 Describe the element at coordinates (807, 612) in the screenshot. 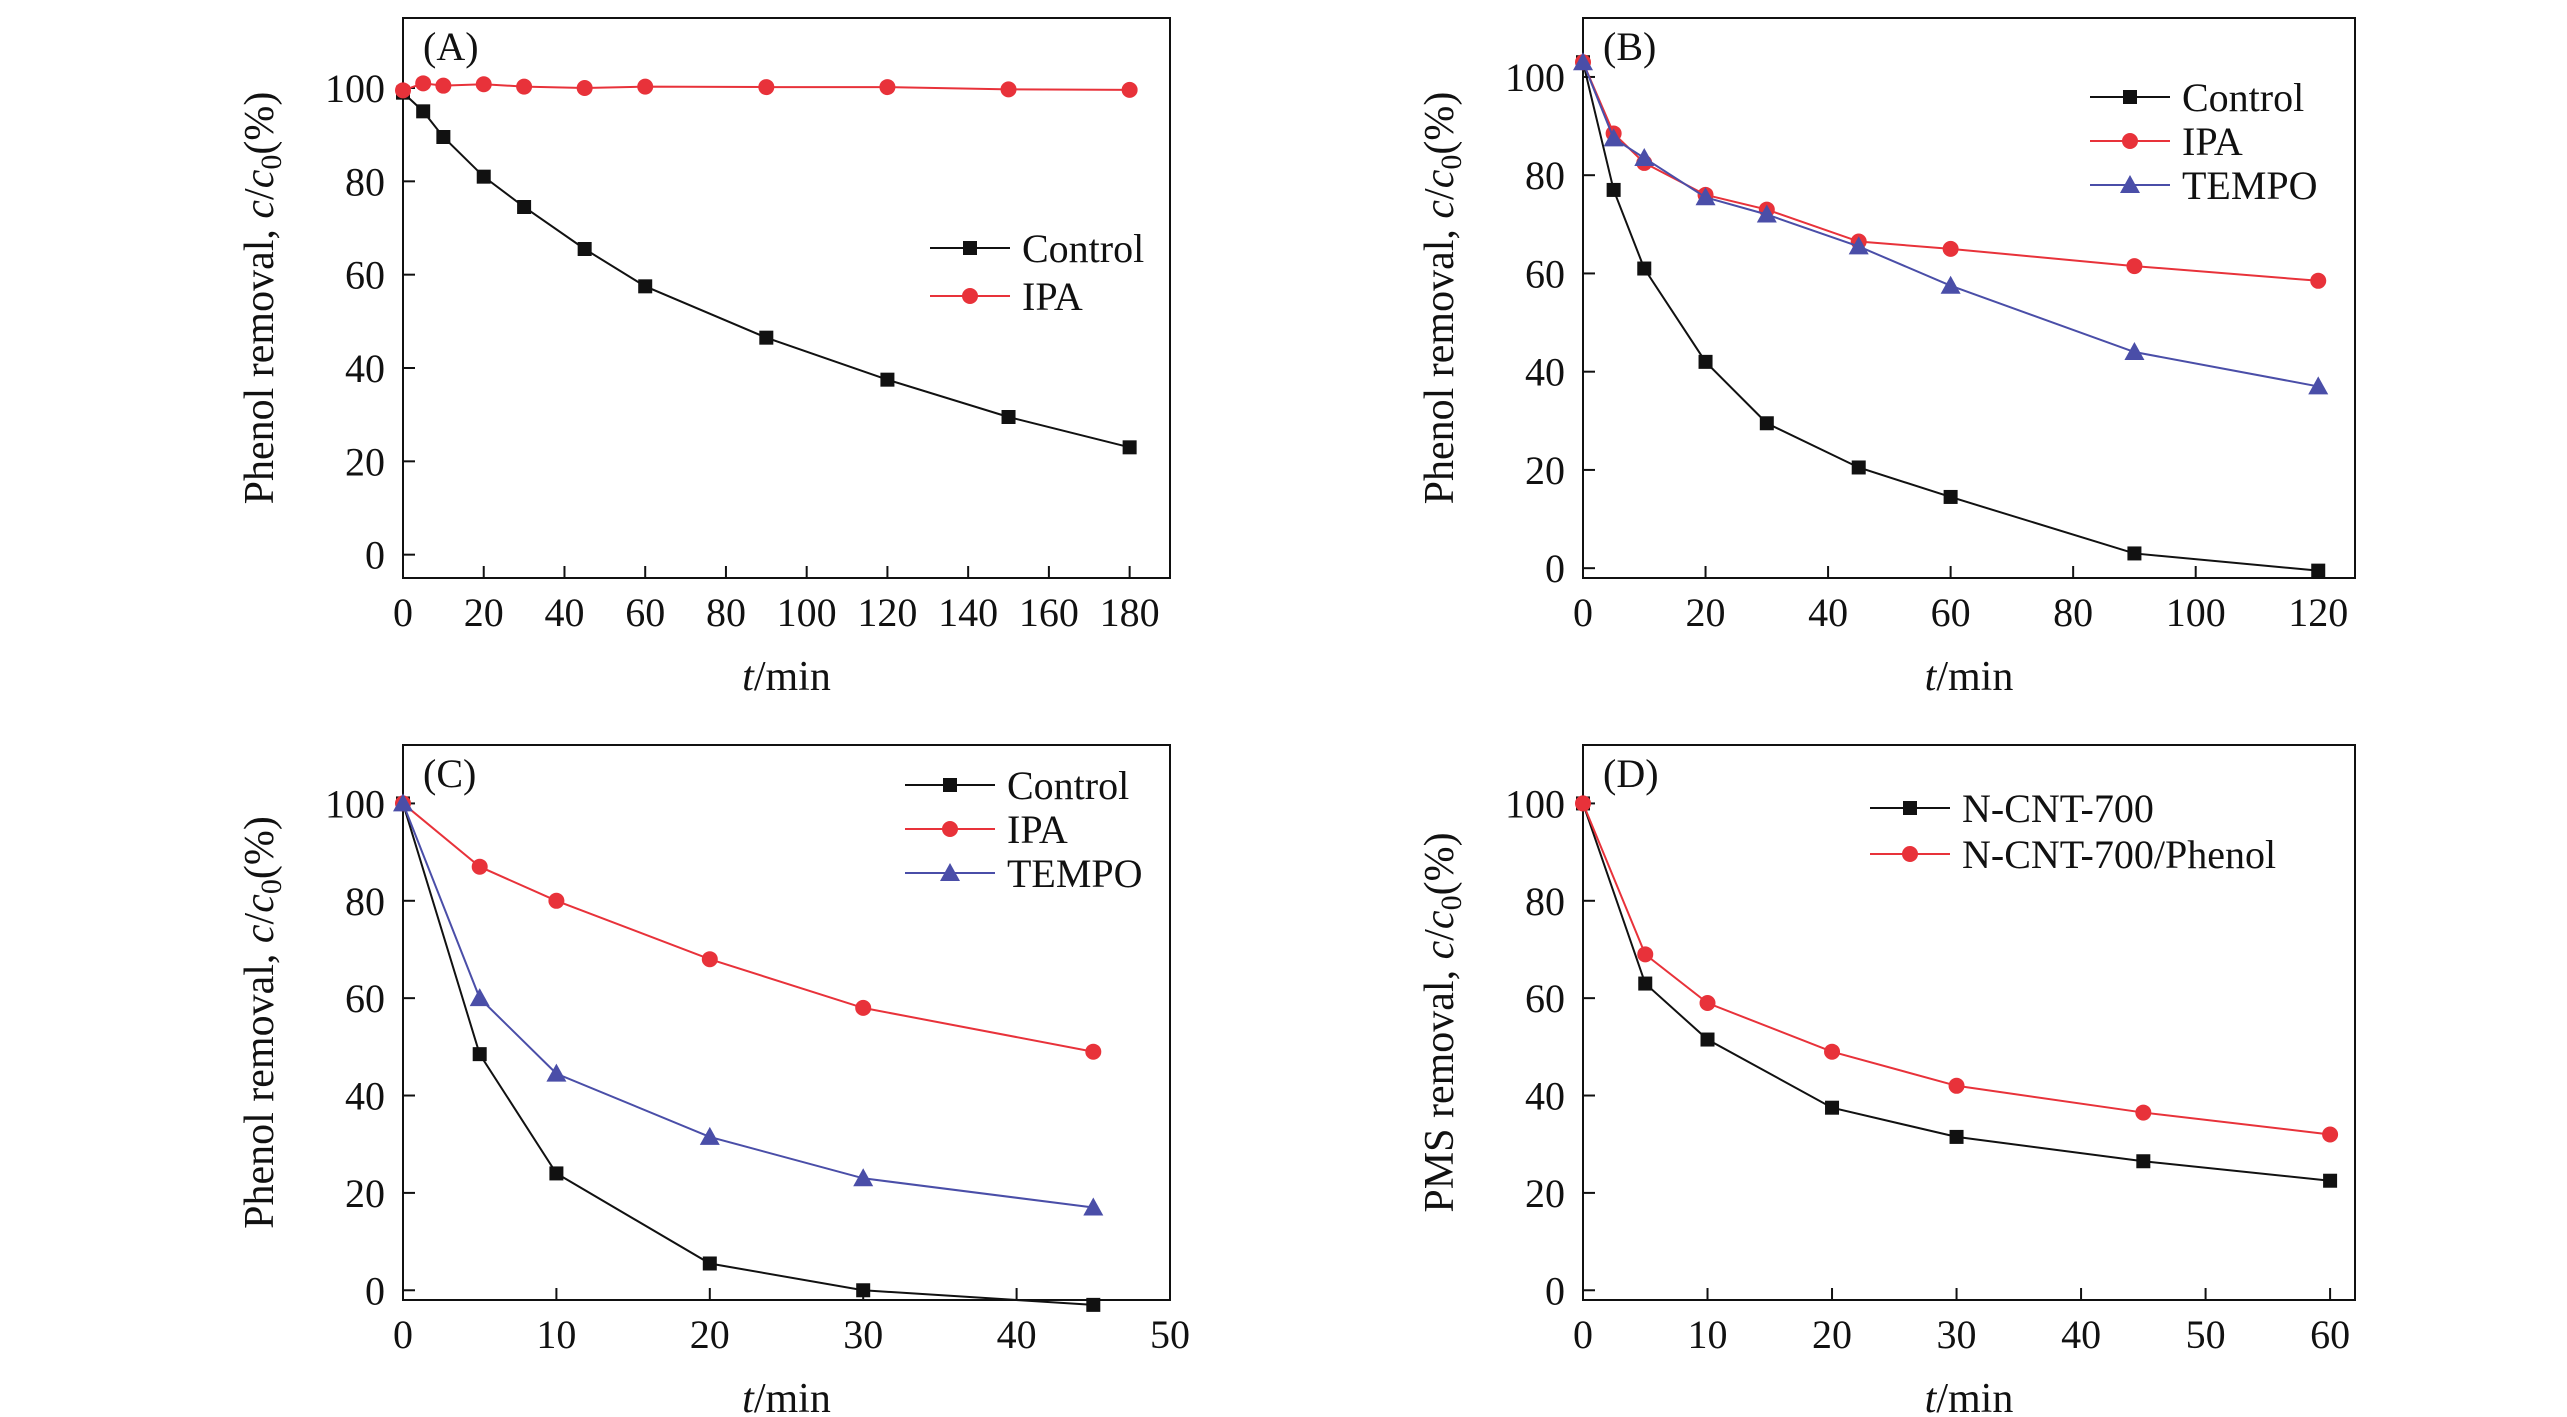

I see `x-tick-label: 100` at that location.